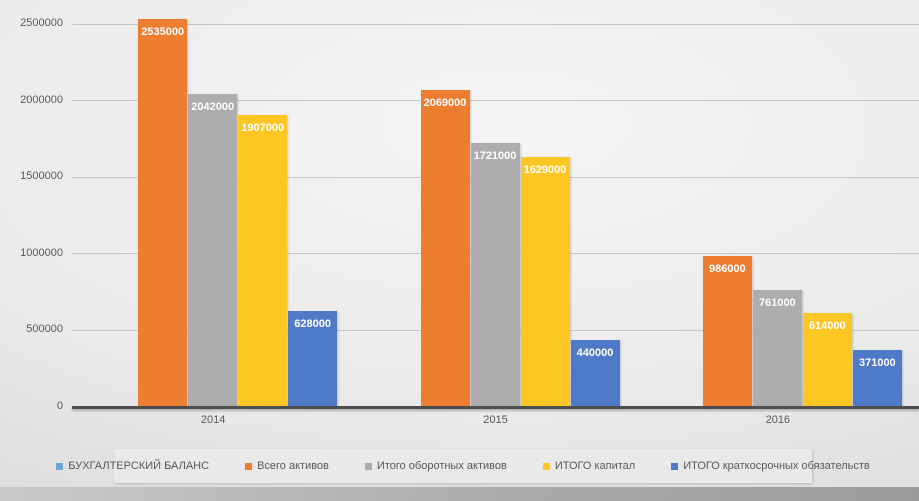  Describe the element at coordinates (776, 466) in the screenshot. I see `legend-item-label: ИТОГО краткосрочных обязательств` at that location.